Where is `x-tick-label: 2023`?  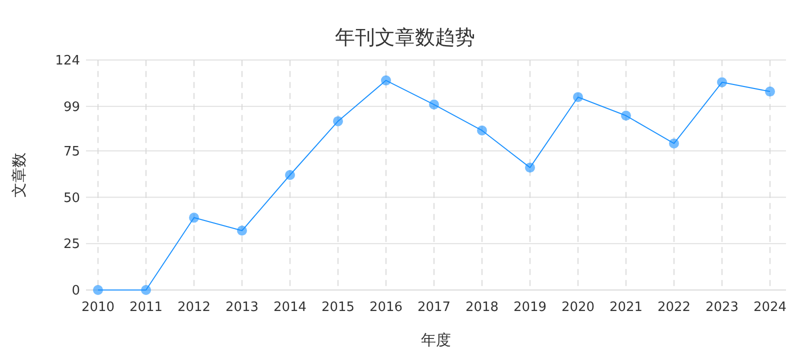
x-tick-label: 2023 is located at coordinates (722, 307).